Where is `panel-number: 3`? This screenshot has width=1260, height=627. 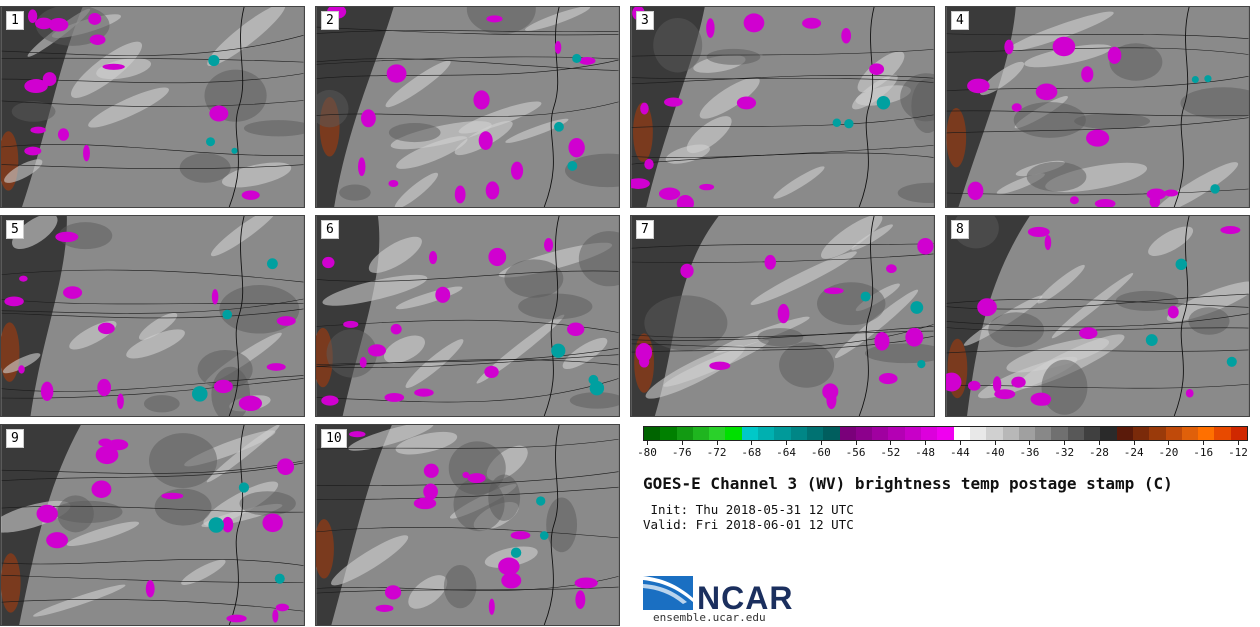 panel-number: 3 is located at coordinates (645, 20).